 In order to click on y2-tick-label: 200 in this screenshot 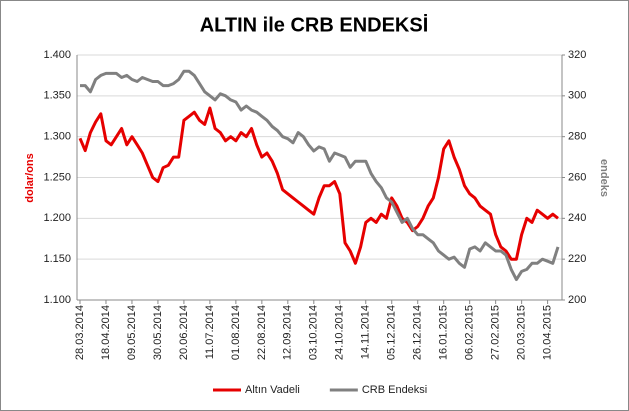, I will do `click(577, 300)`.